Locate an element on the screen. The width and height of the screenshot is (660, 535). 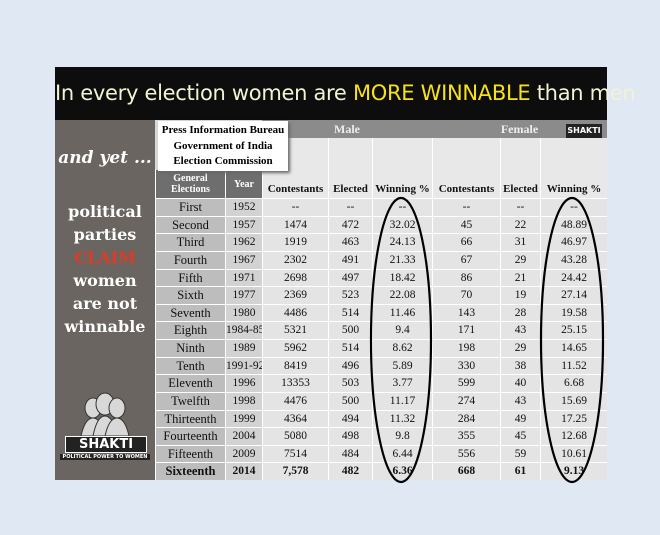
table-cell: 8419 is located at coordinates (295, 365).